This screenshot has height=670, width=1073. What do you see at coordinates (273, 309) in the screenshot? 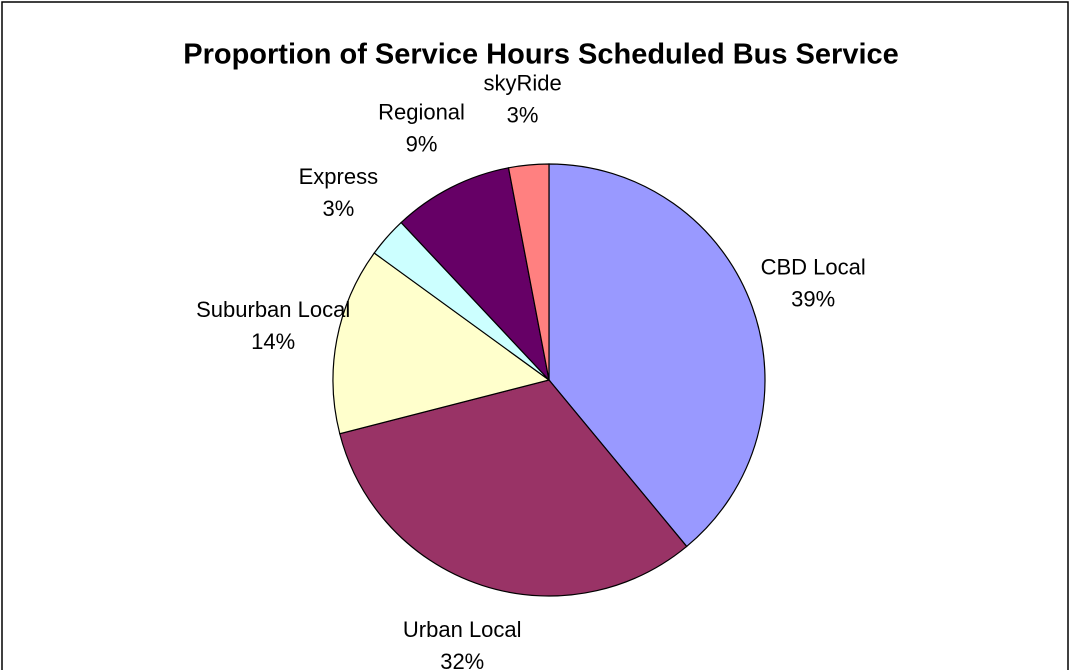
I see `slice-label: Suburban Local` at bounding box center [273, 309].